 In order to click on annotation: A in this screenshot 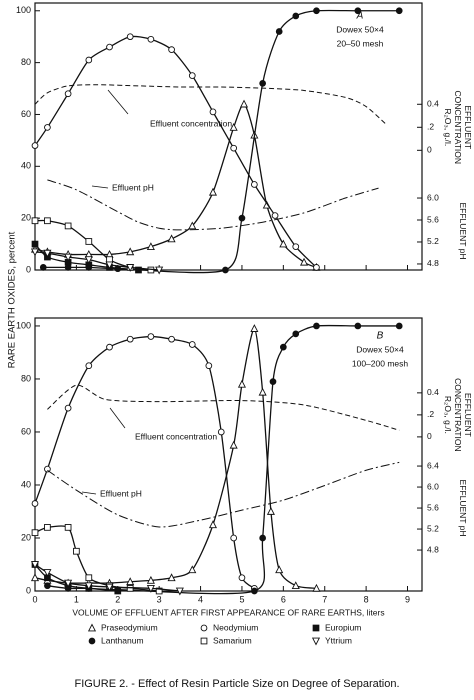, I will do `click(360, 16)`.